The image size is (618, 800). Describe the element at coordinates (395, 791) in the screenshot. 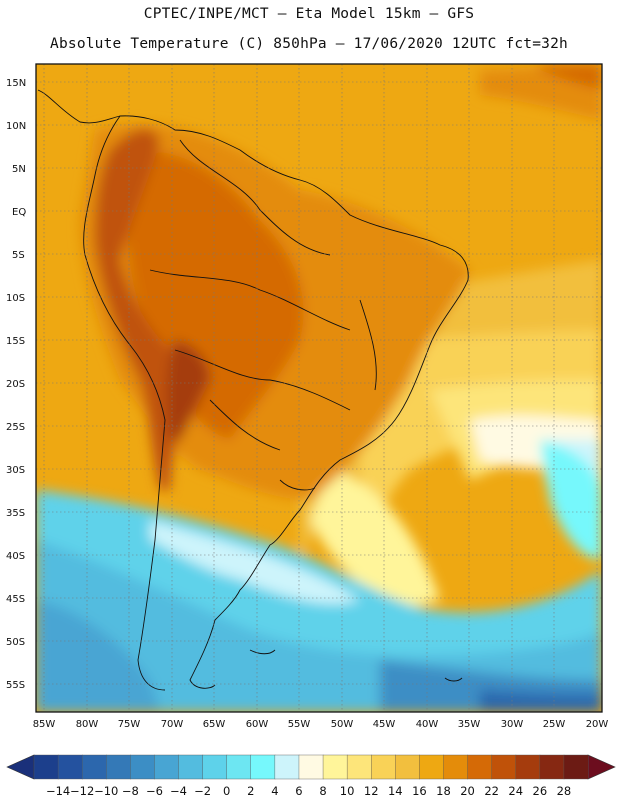

I see `colorbar-label: 14` at that location.